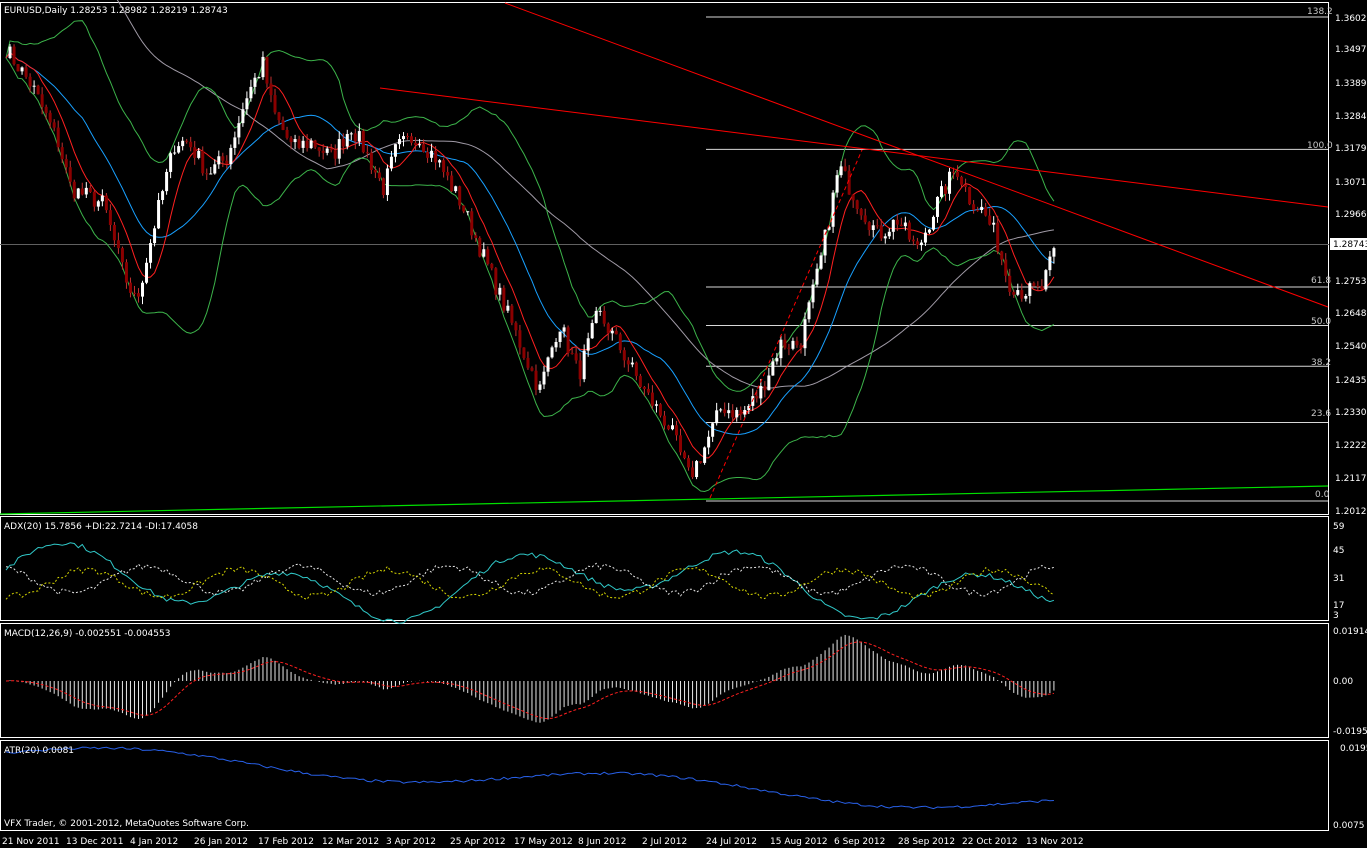 Image resolution: width=1367 pixels, height=848 pixels. What do you see at coordinates (87, 634) in the screenshot?
I see `macd-header: MACD(12,26,9) -0.002551 -0.004553` at bounding box center [87, 634].